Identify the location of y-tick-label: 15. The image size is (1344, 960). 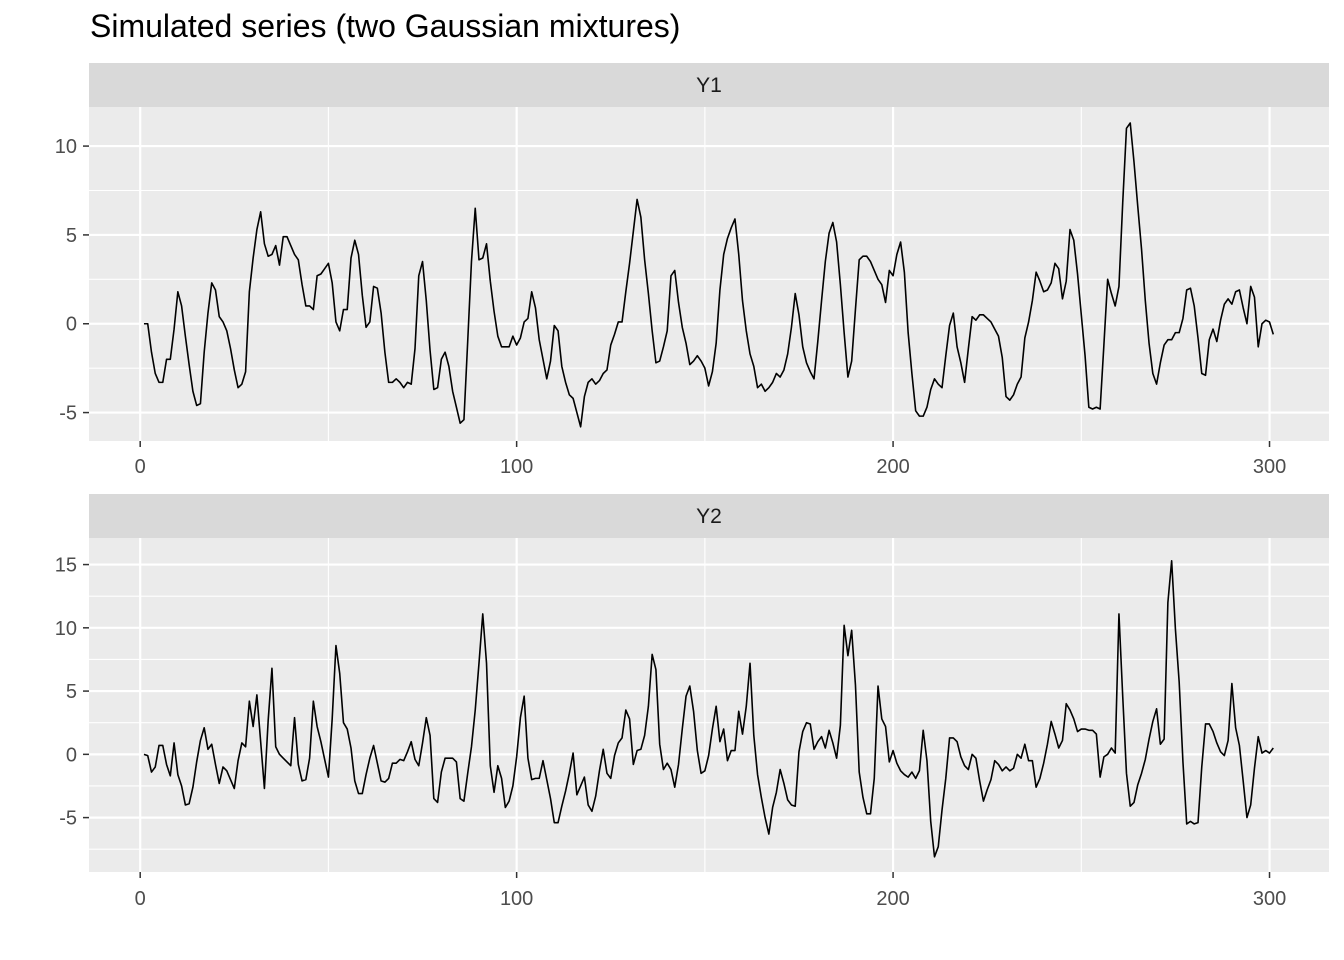
(66, 566).